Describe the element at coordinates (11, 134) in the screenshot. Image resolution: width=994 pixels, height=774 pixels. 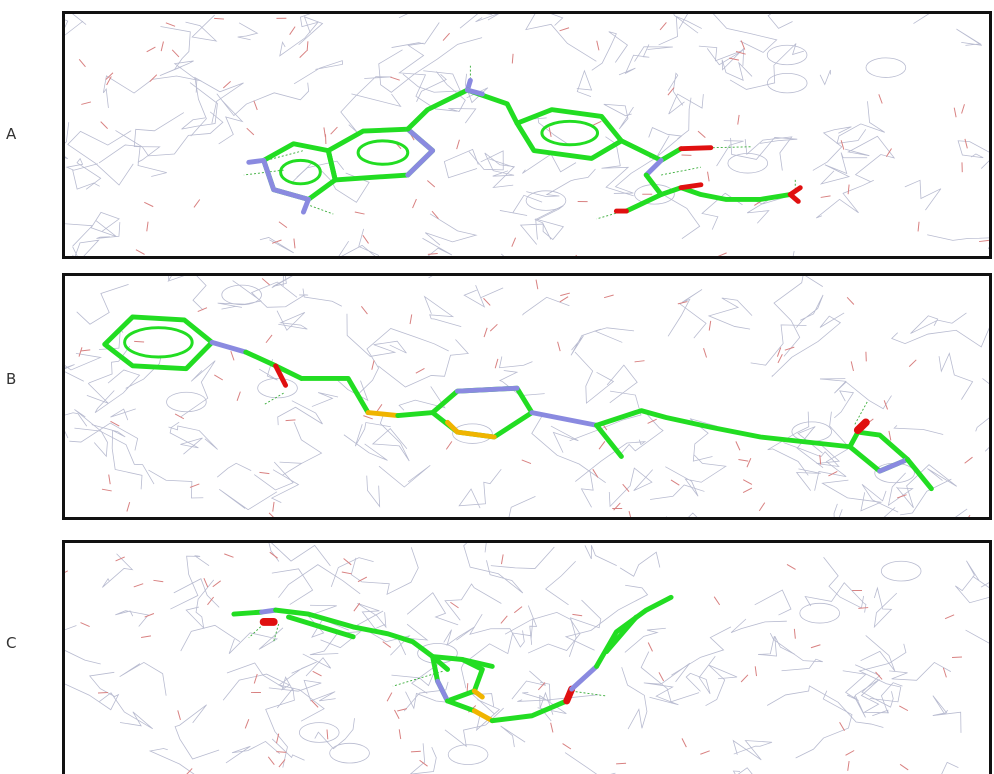
I see `panel-label-a: A` at that location.